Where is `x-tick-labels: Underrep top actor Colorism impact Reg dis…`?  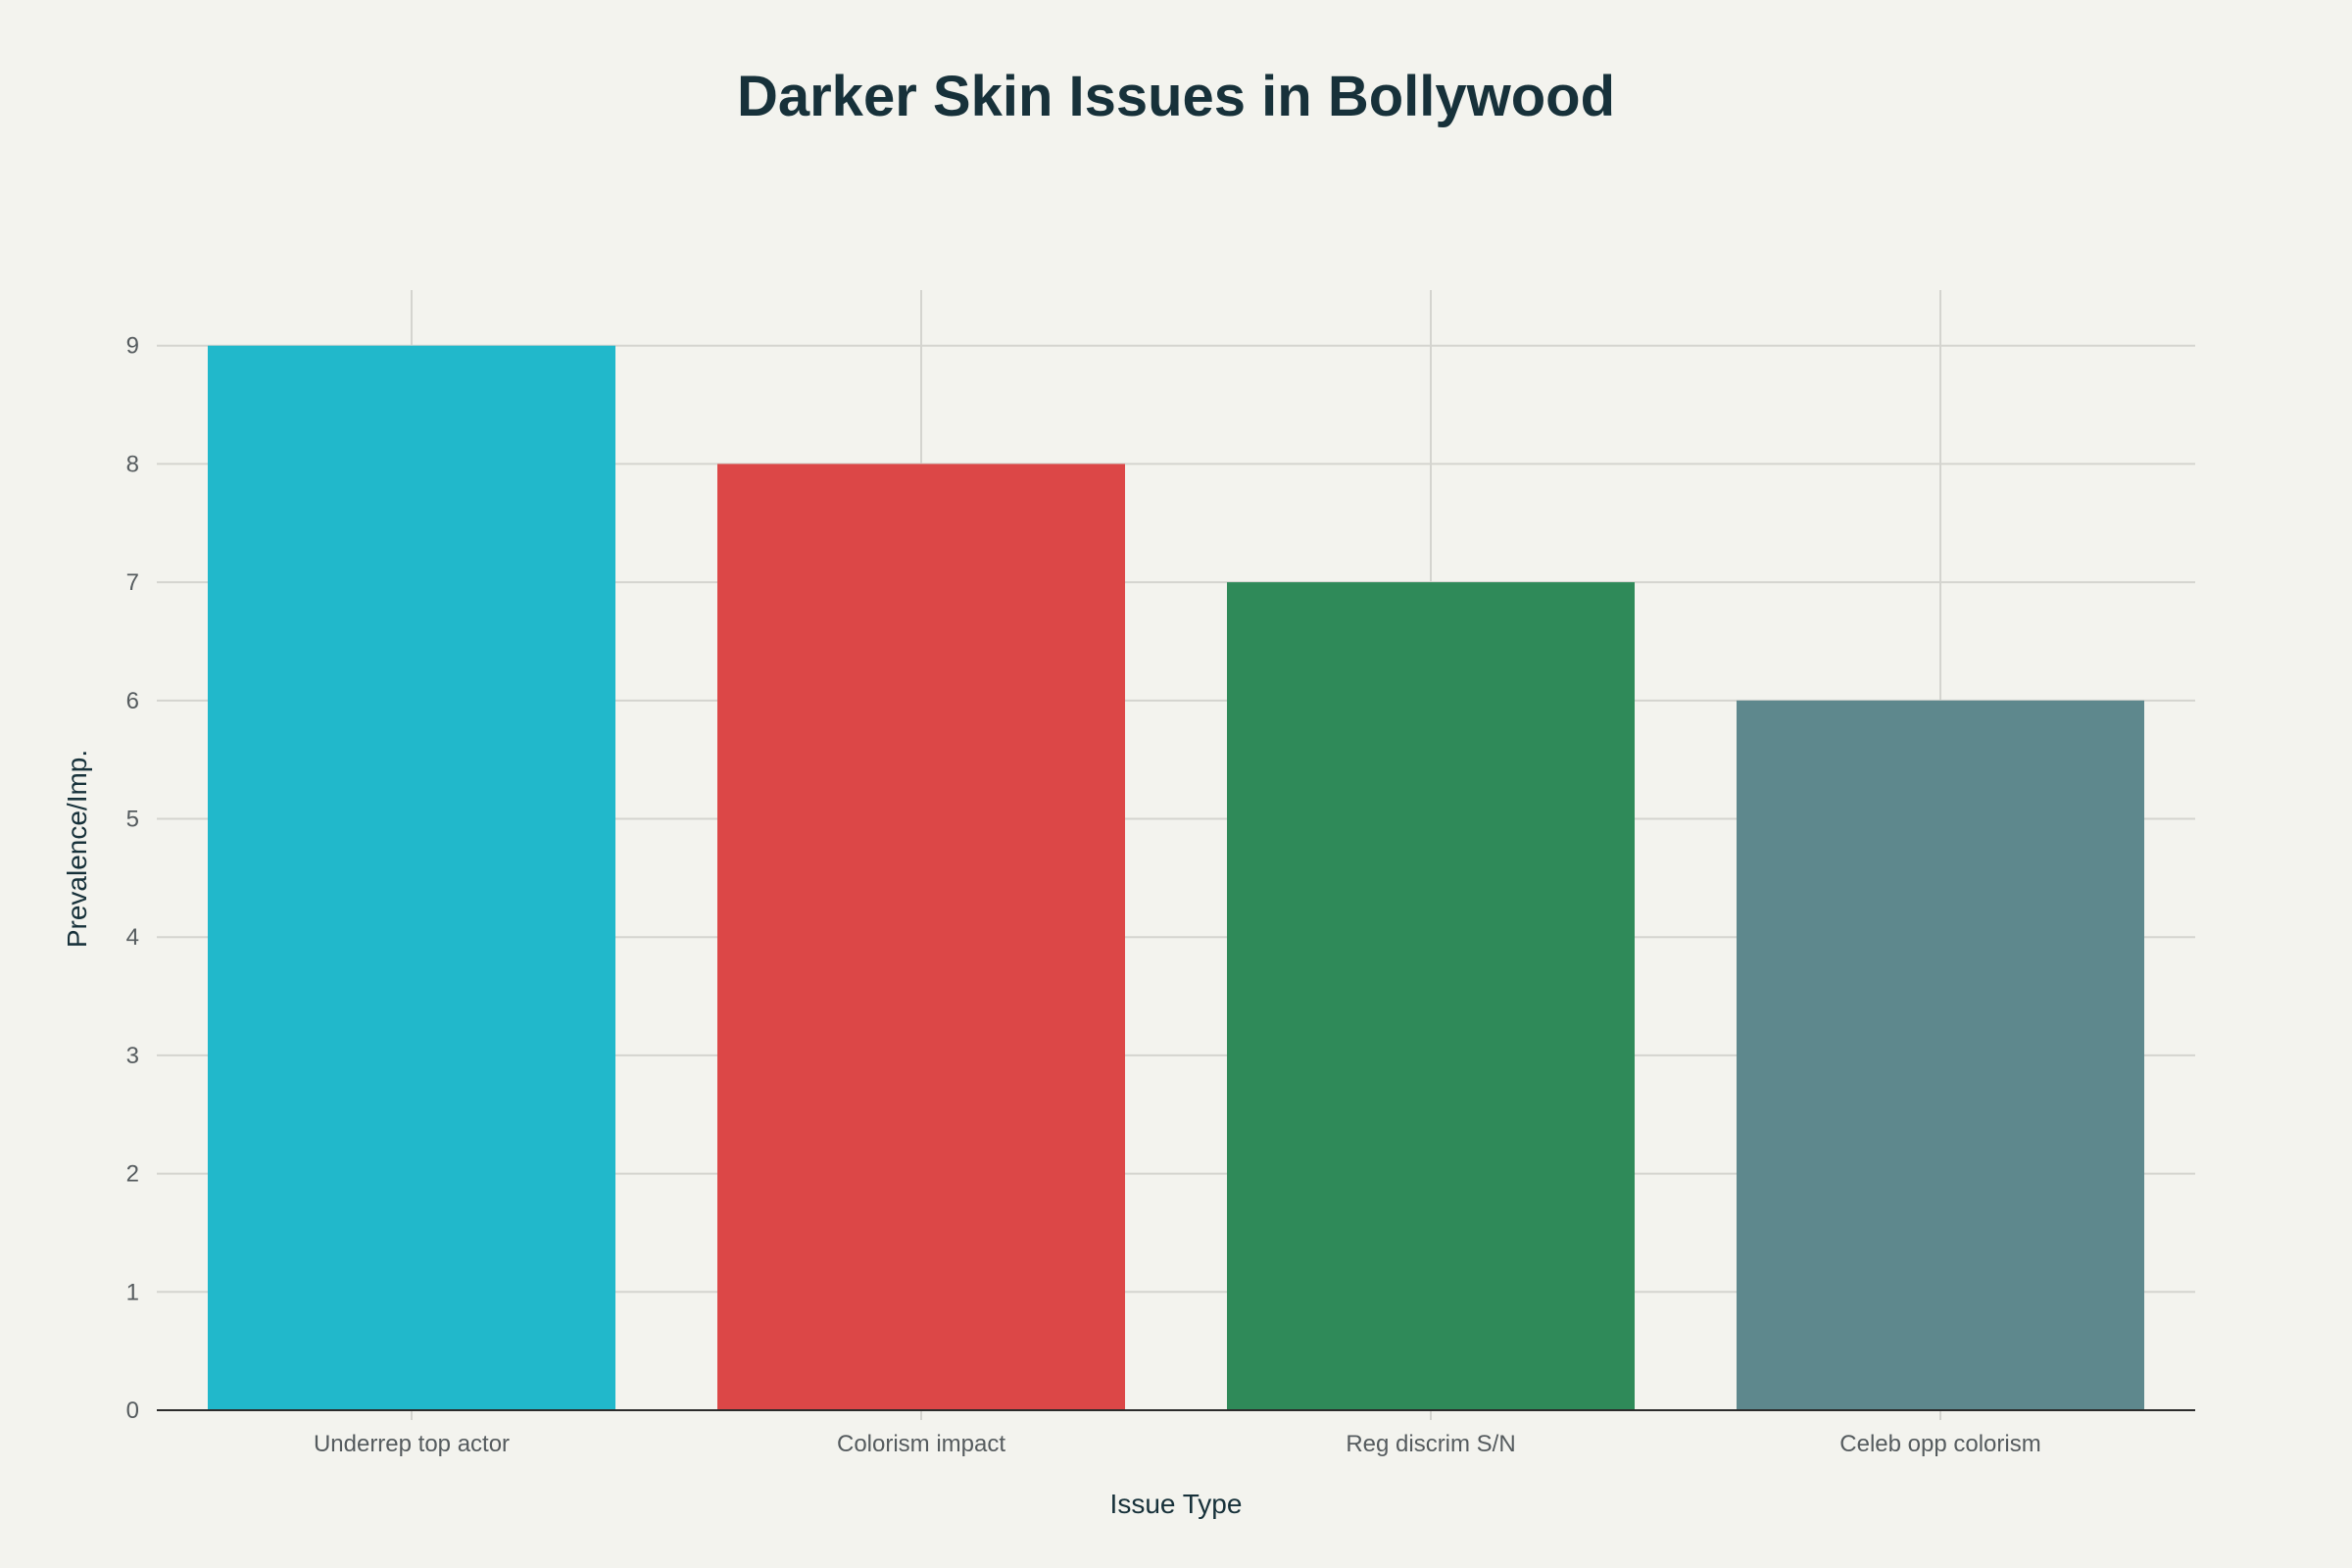
x-tick-labels: Underrep top actor Colorism impact Reg dis… is located at coordinates (1177, 1444).